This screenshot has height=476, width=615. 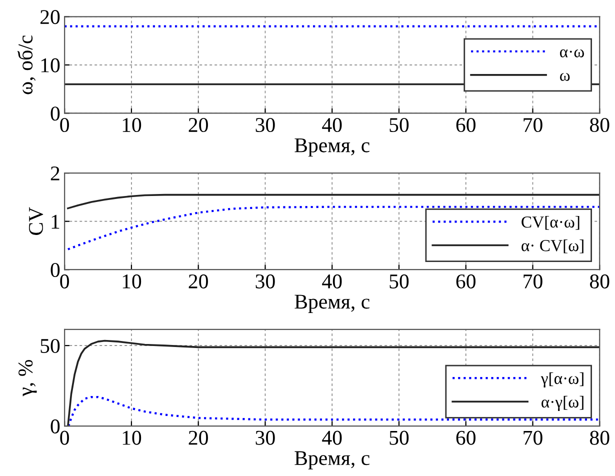 What do you see at coordinates (36, 221) in the screenshot?
I see `y-axis-title: CV` at bounding box center [36, 221].